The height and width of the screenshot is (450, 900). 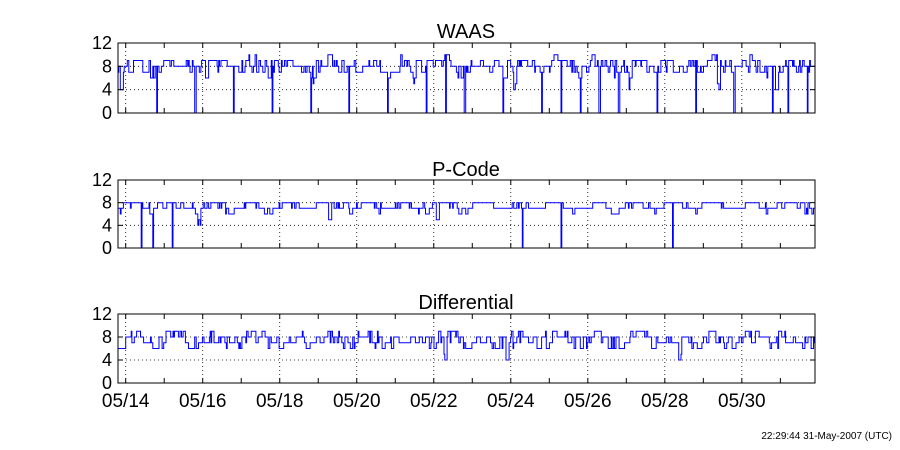 What do you see at coordinates (665, 401) in the screenshot?
I see `x-tick-label: 05/28` at bounding box center [665, 401].